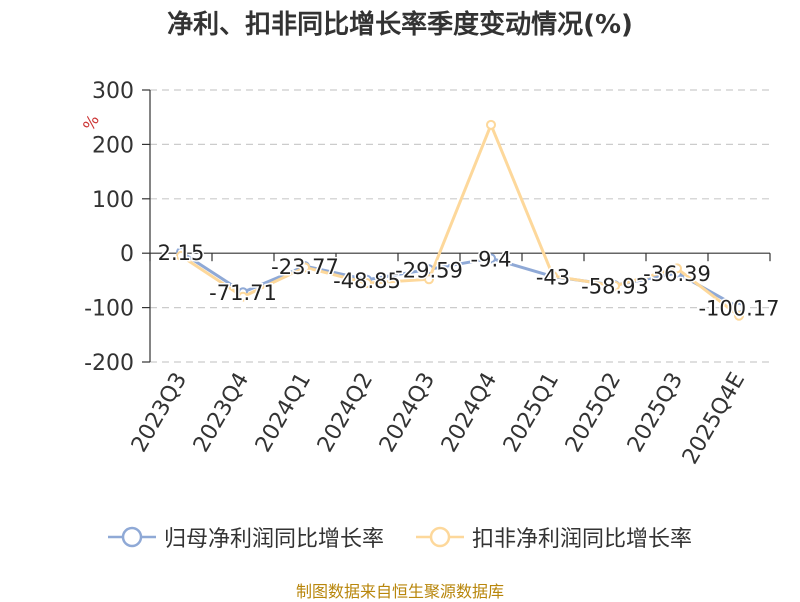 This screenshot has height=602, width=800. Describe the element at coordinates (738, 309) in the screenshot. I see `data-label: -100.17` at that location.